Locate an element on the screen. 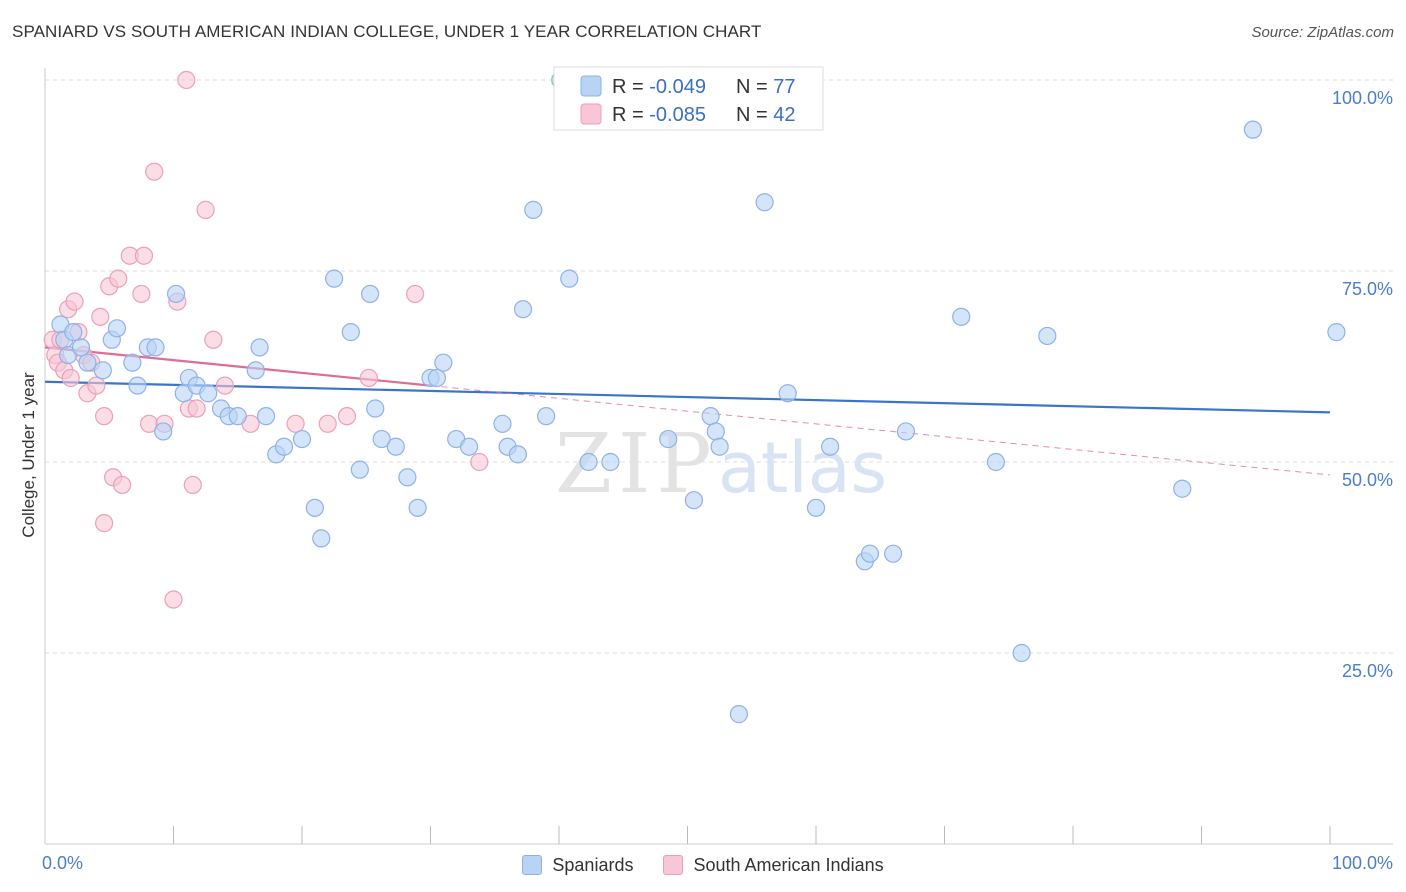  stats-row-south-american-indians: R = -0.085 is located at coordinates (659, 115).